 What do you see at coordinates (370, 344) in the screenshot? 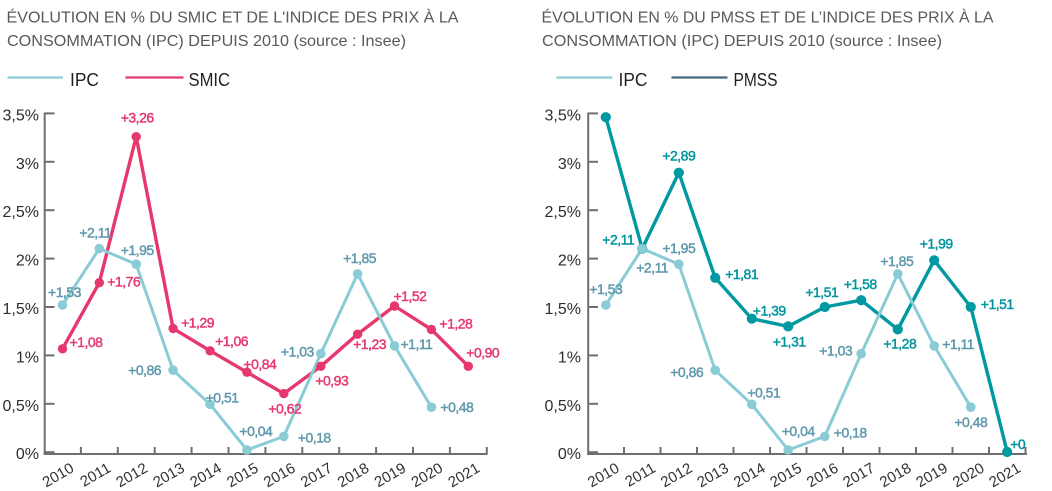
I see `svg-text: +1,23` at bounding box center [370, 344].